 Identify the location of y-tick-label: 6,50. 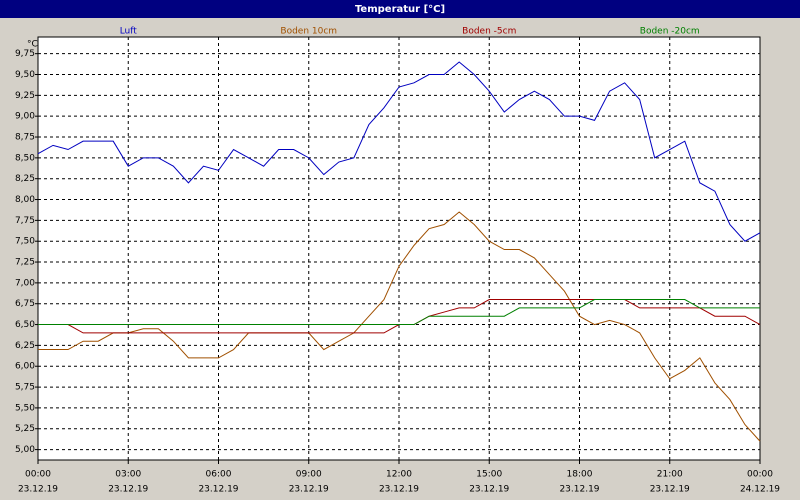
(25, 325).